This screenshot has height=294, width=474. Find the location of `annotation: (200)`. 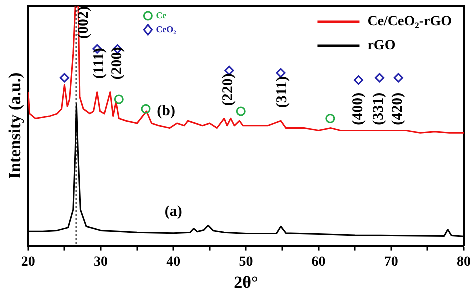

annotation: (200) is located at coordinates (118, 63).